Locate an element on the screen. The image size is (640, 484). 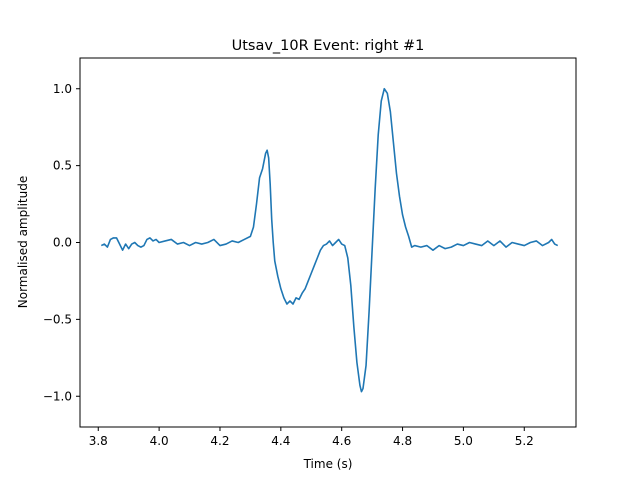
x-tick-label: 3.8 is located at coordinates (98, 441).